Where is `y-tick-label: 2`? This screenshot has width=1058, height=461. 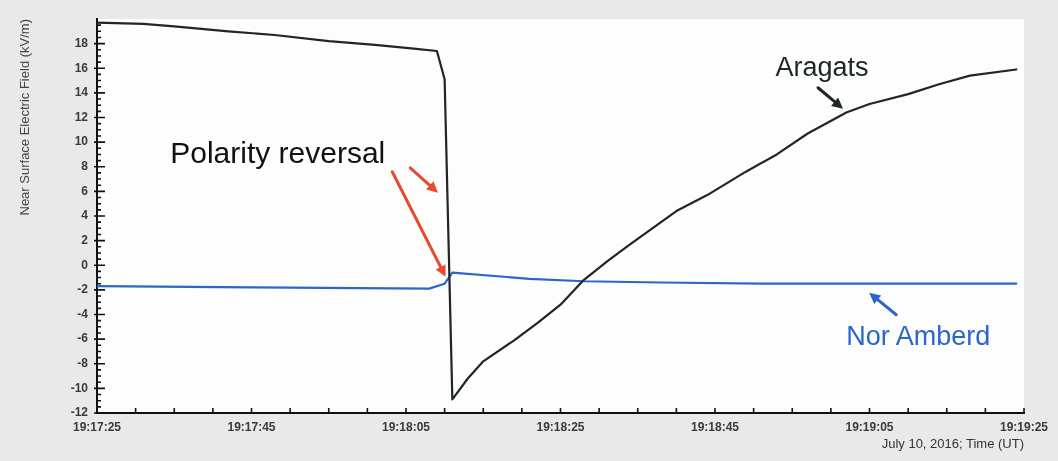 y-tick-label: 2 is located at coordinates (85, 239).